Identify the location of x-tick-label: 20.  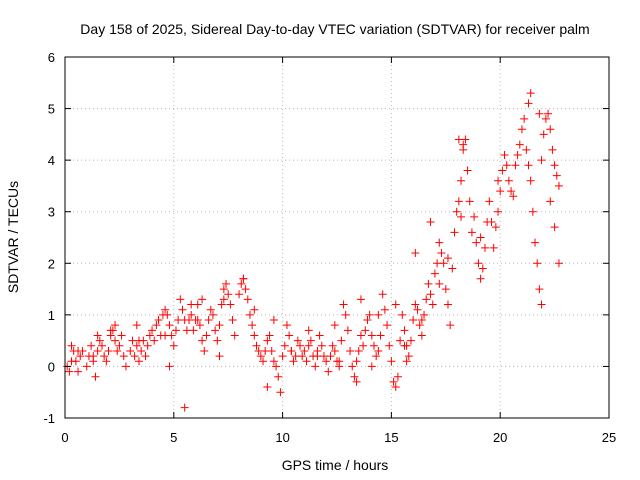
(500, 437).